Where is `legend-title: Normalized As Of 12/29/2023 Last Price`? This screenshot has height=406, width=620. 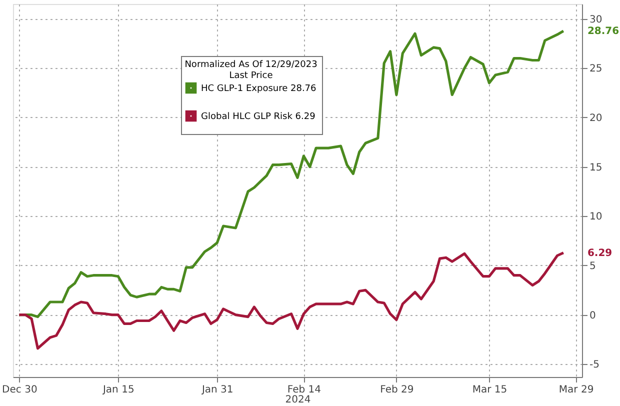
legend-title: Normalized As Of 12/29/2023 Last Price is located at coordinates (251, 70).